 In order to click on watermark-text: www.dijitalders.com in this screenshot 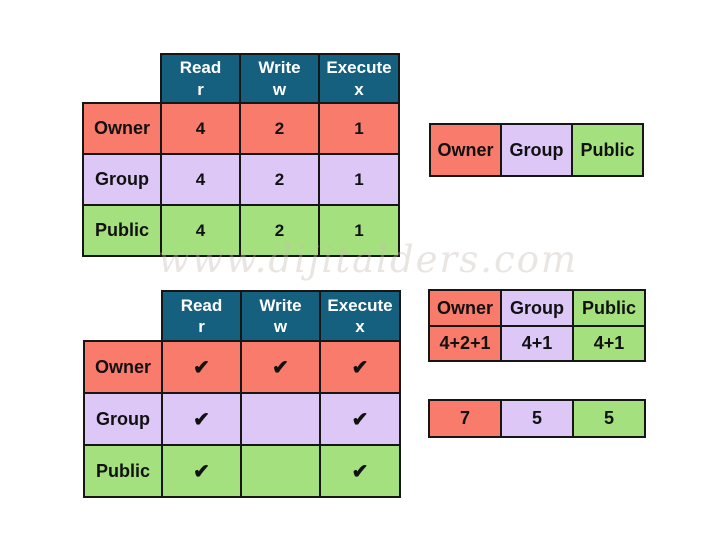, I will do `click(368, 259)`.